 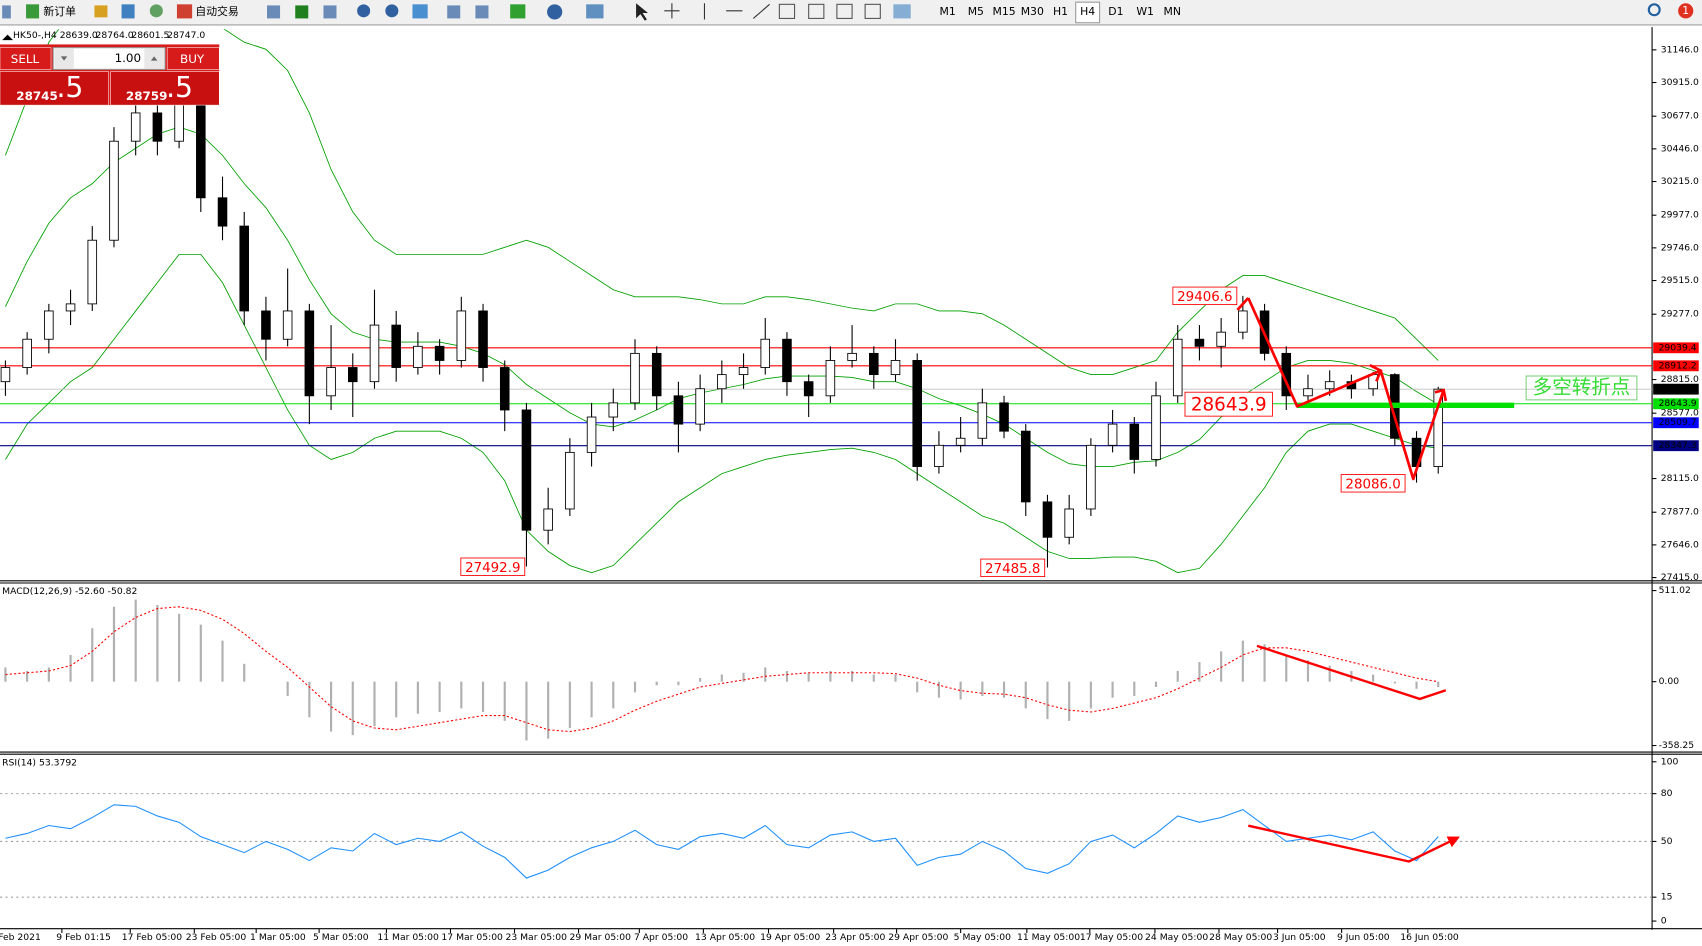 I want to click on timeframe-button: M5, so click(x=976, y=11).